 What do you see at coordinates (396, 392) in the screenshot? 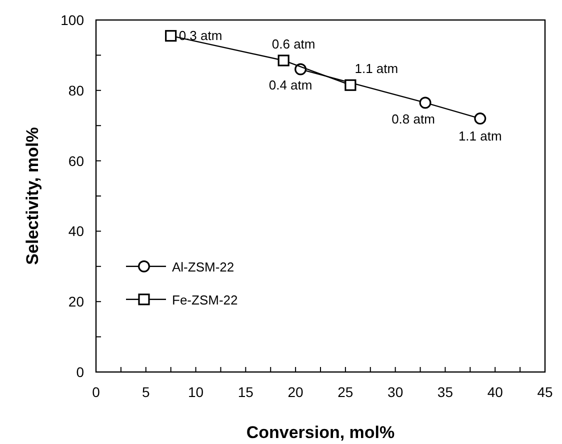
I see `x-tick-label: 30` at bounding box center [396, 392].